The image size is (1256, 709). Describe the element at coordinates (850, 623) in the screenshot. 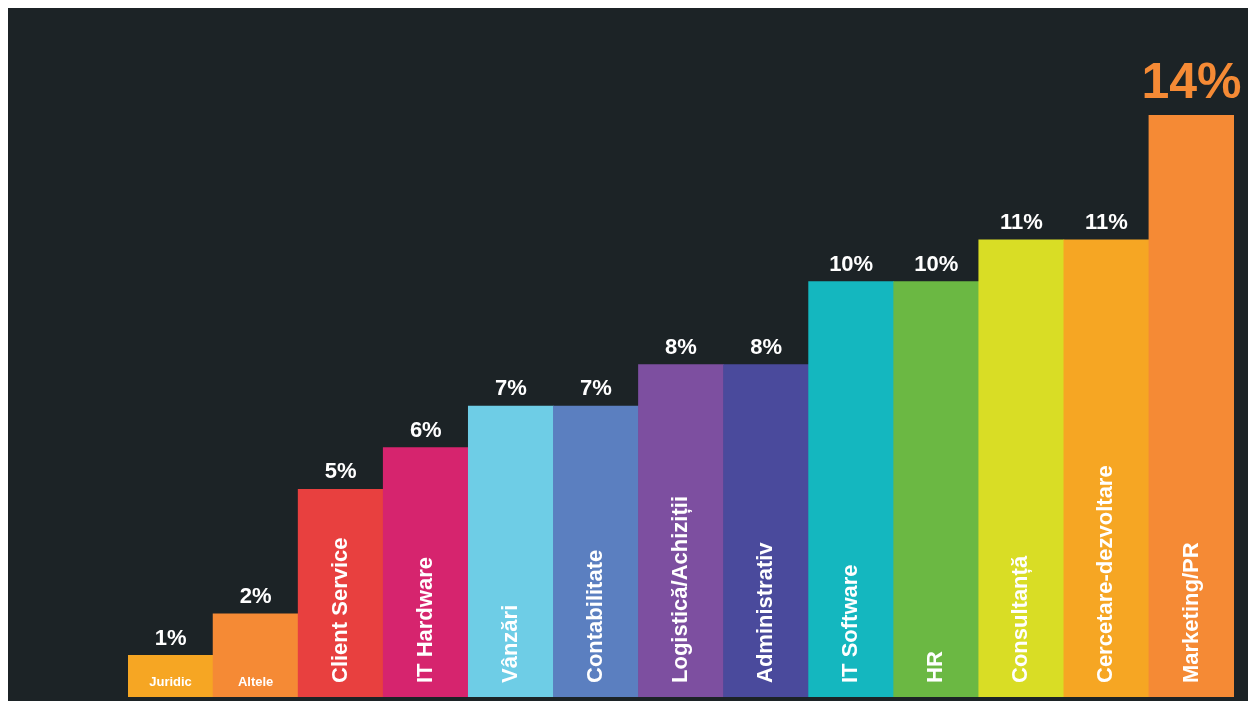

I see `x-tick-label: IT Software` at that location.